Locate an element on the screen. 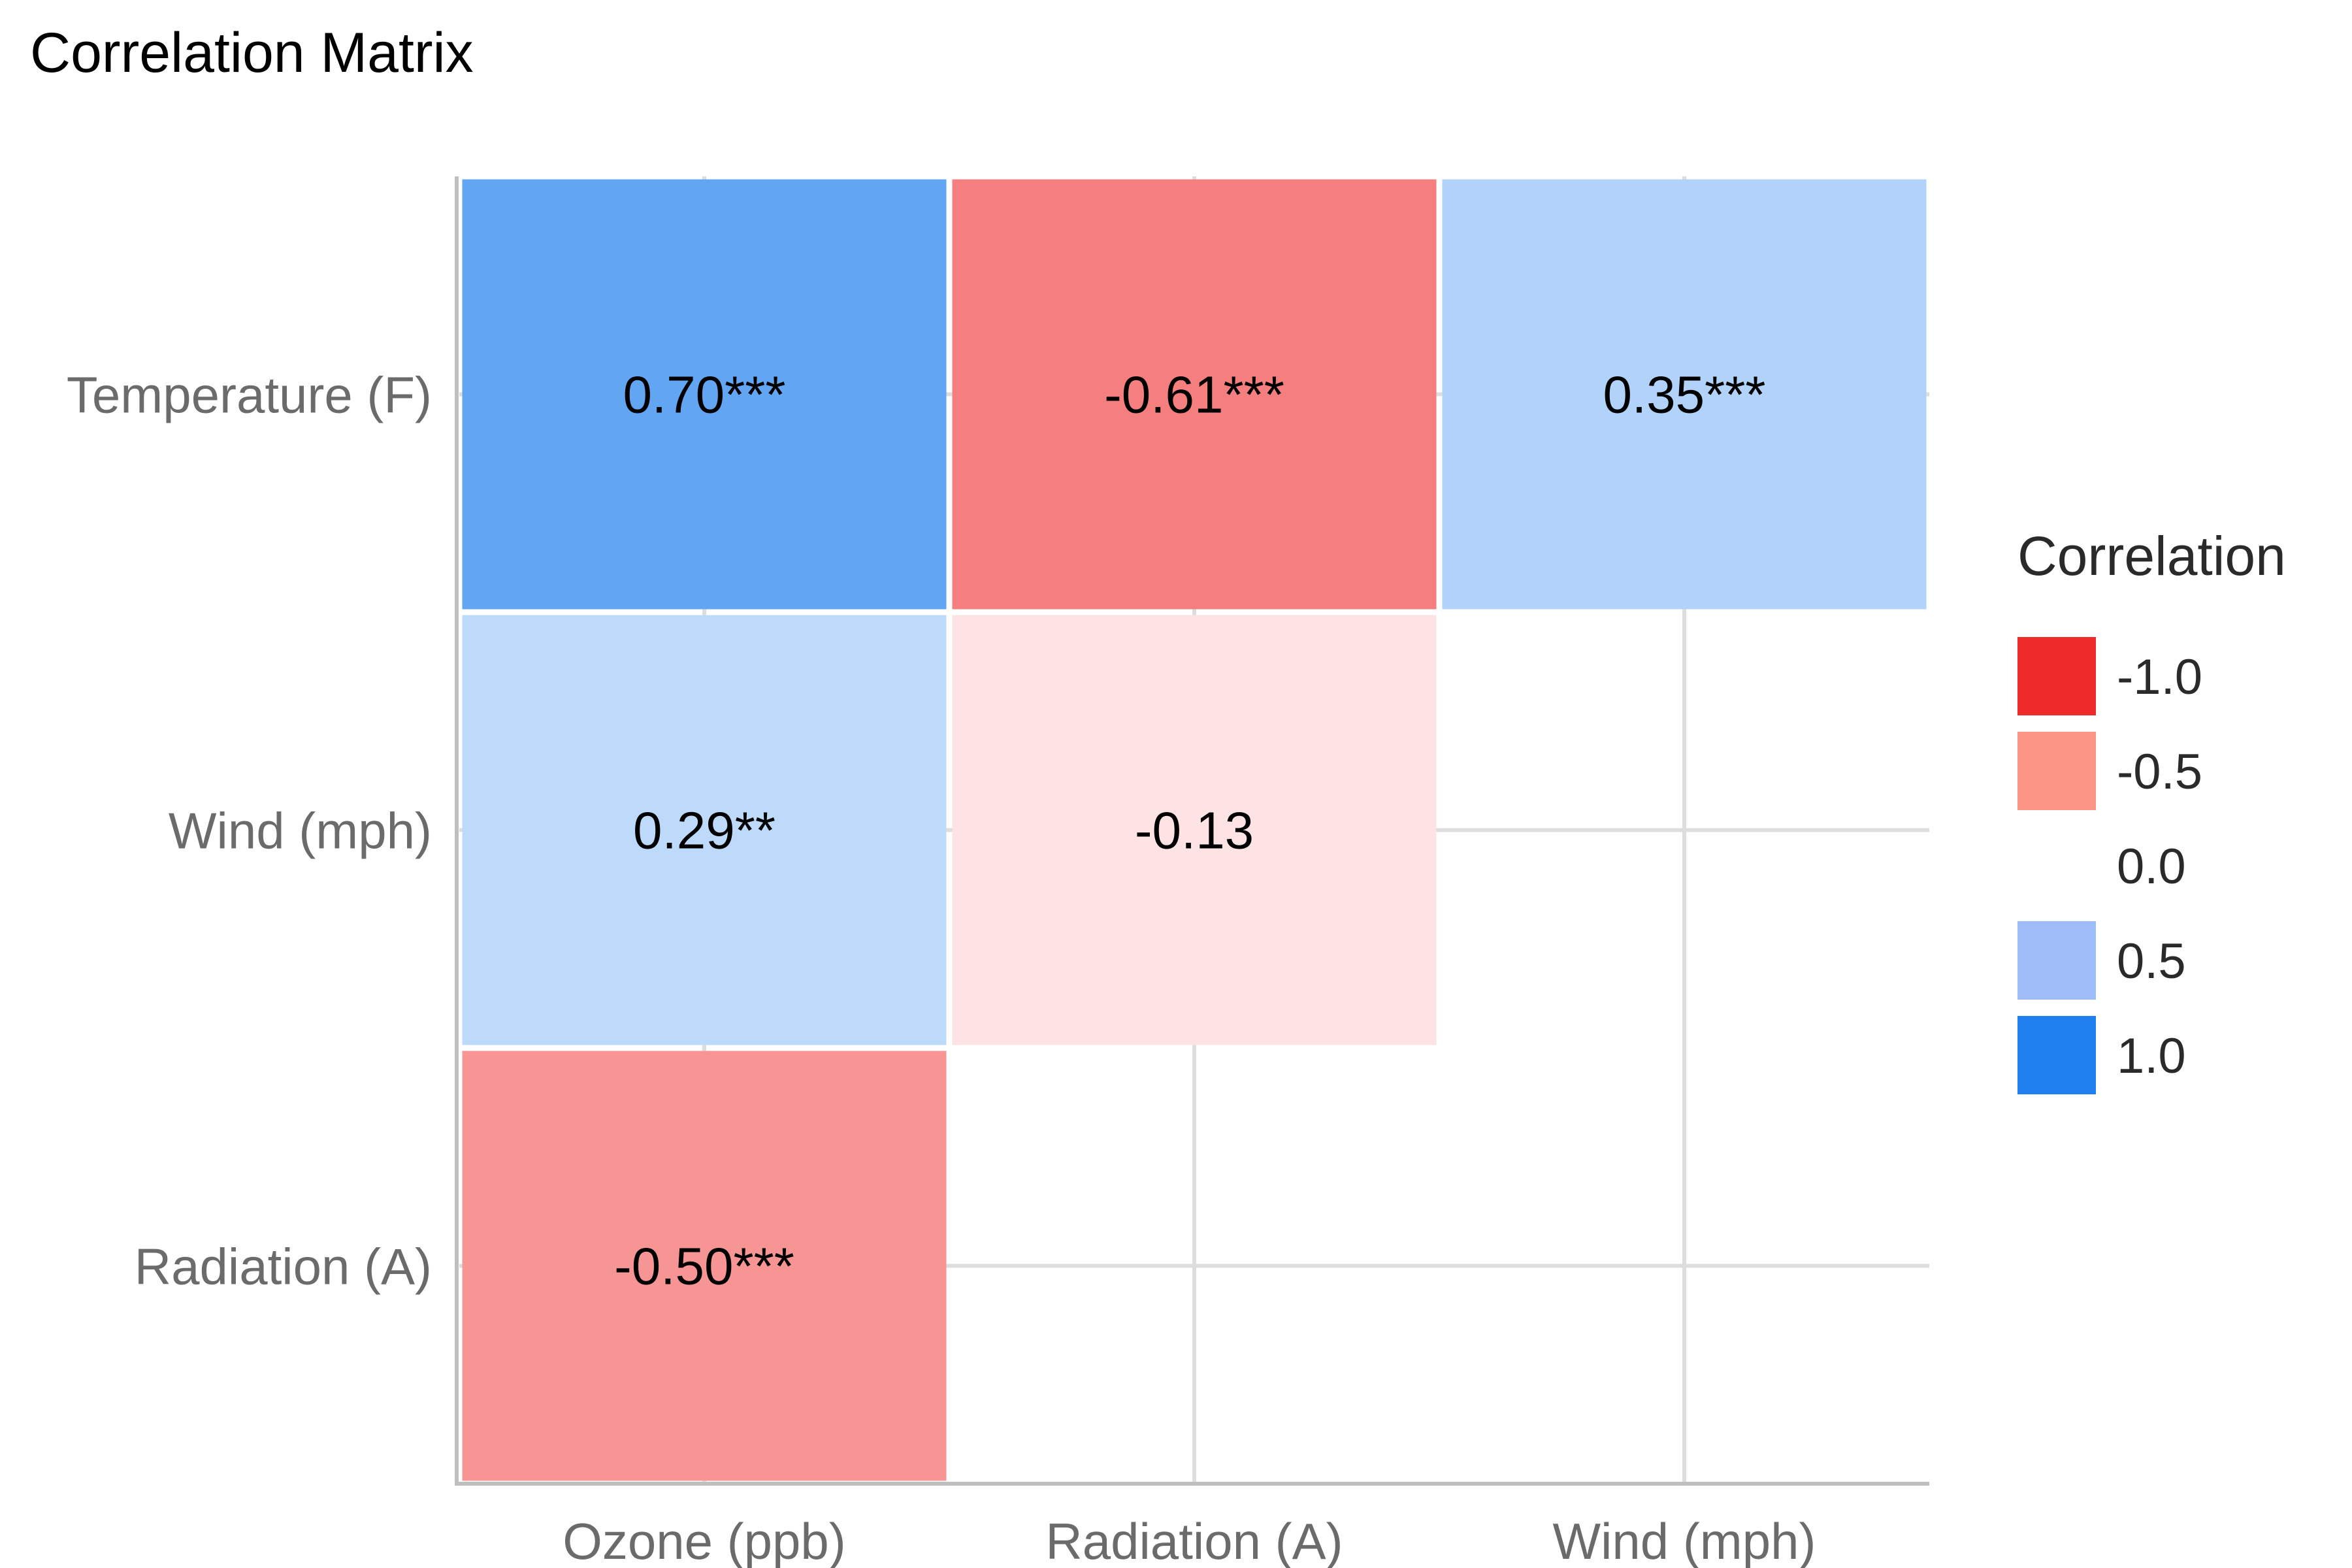  legend-key-label: -0.5 is located at coordinates (2159, 772).